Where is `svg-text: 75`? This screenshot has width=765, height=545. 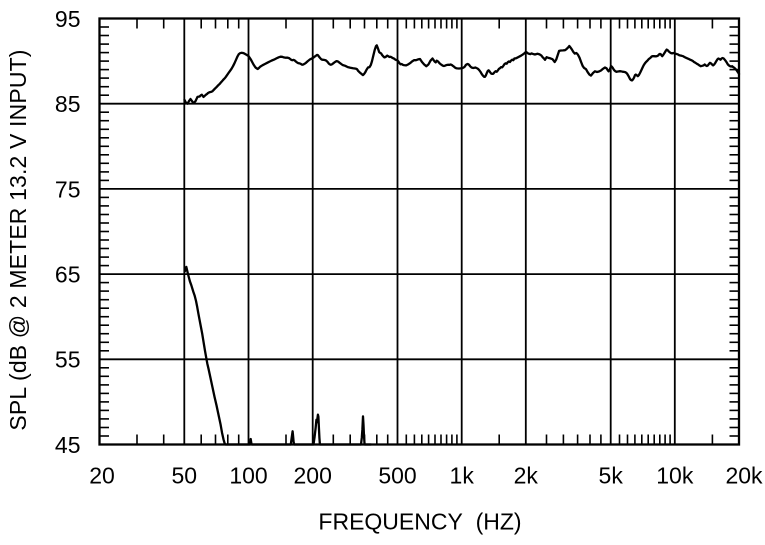
svg-text: 75 is located at coordinates (68, 189).